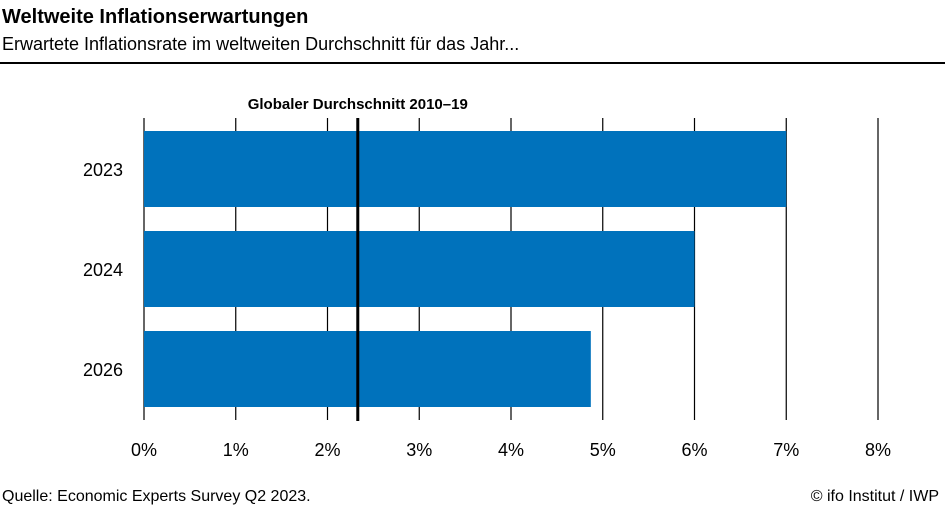  I want to click on x-tick-label: 8%, so click(878, 450).